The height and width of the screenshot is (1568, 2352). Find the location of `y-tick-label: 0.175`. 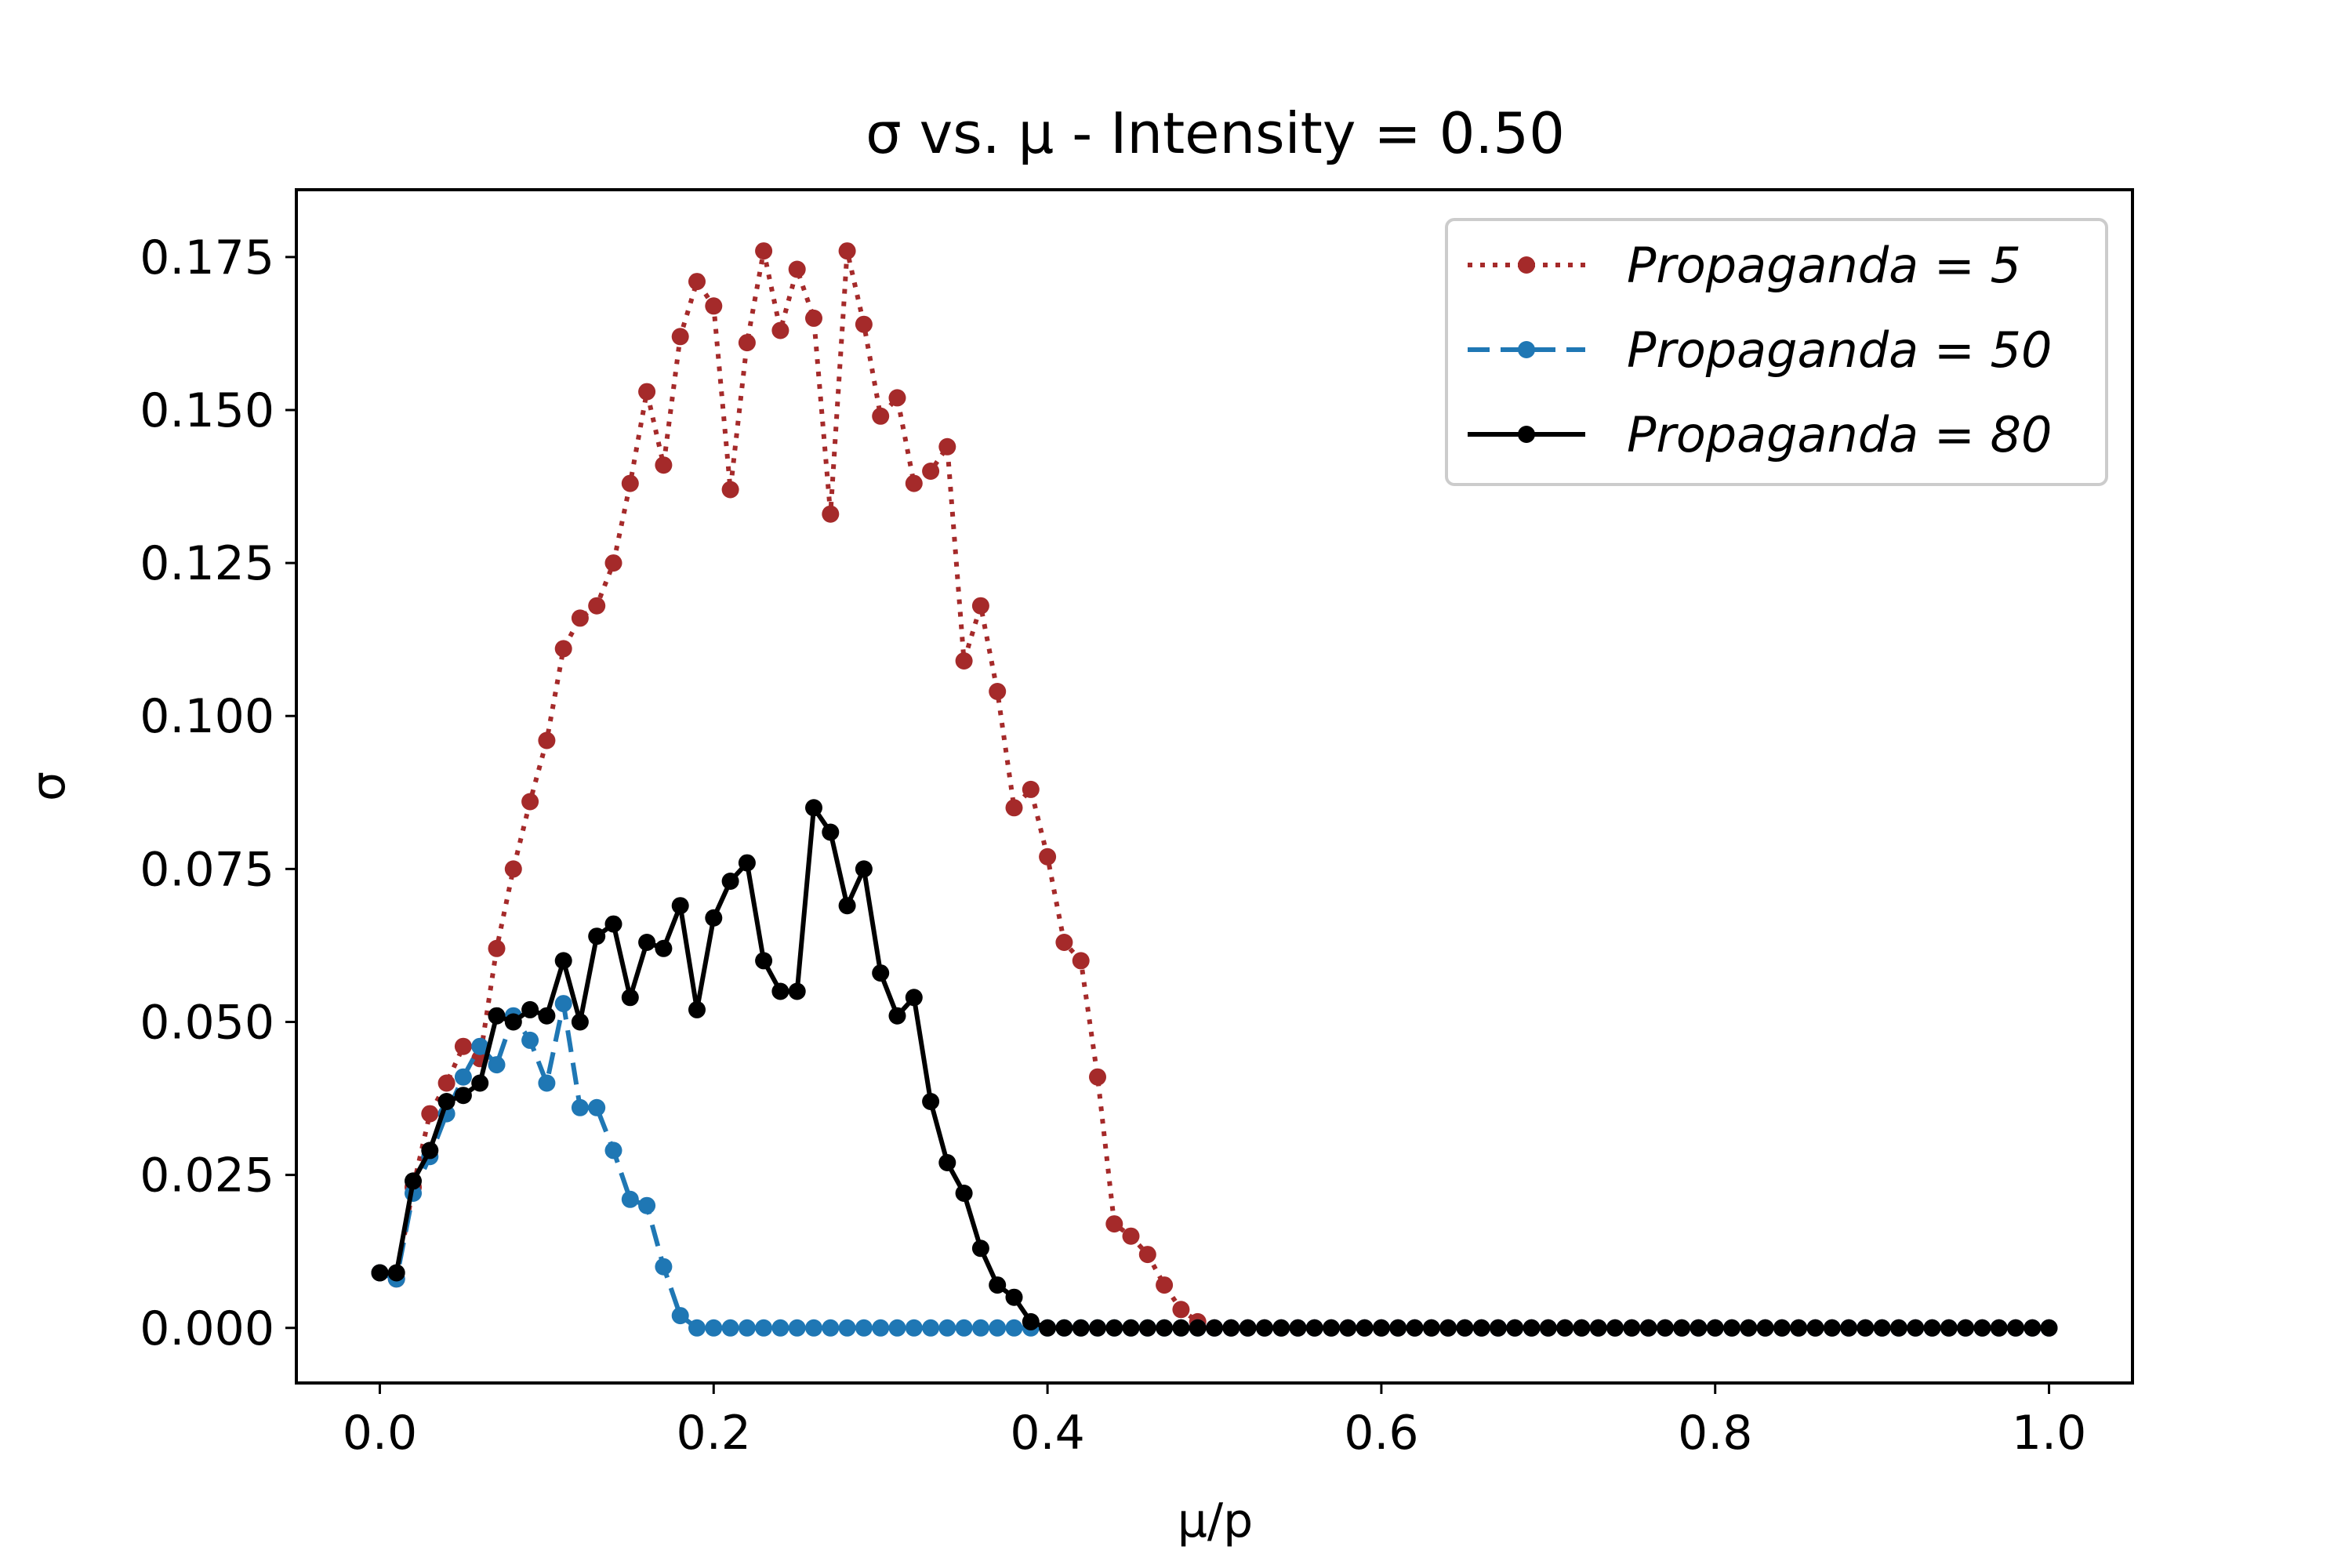

y-tick-label: 0.175 is located at coordinates (207, 257).